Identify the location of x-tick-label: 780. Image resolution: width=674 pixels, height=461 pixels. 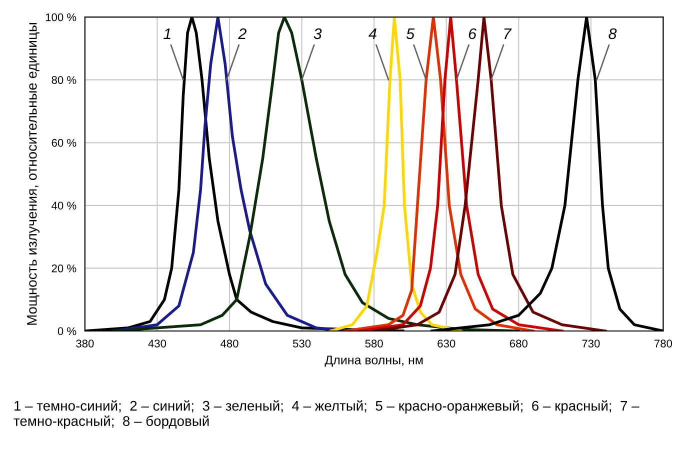
(663, 344).